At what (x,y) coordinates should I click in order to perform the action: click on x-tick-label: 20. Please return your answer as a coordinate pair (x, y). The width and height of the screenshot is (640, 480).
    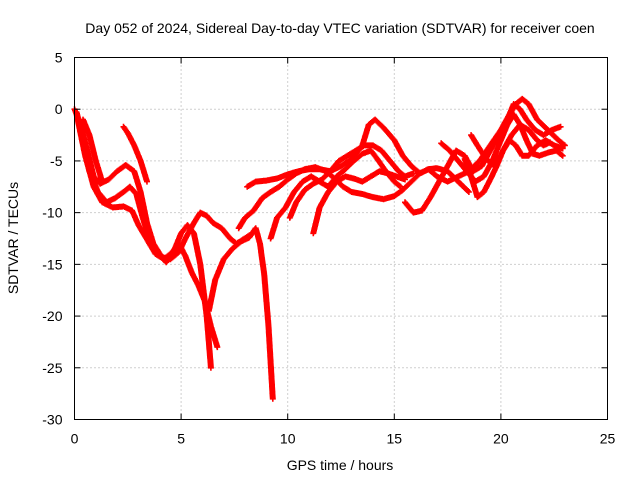
    Looking at the image, I should click on (501, 439).